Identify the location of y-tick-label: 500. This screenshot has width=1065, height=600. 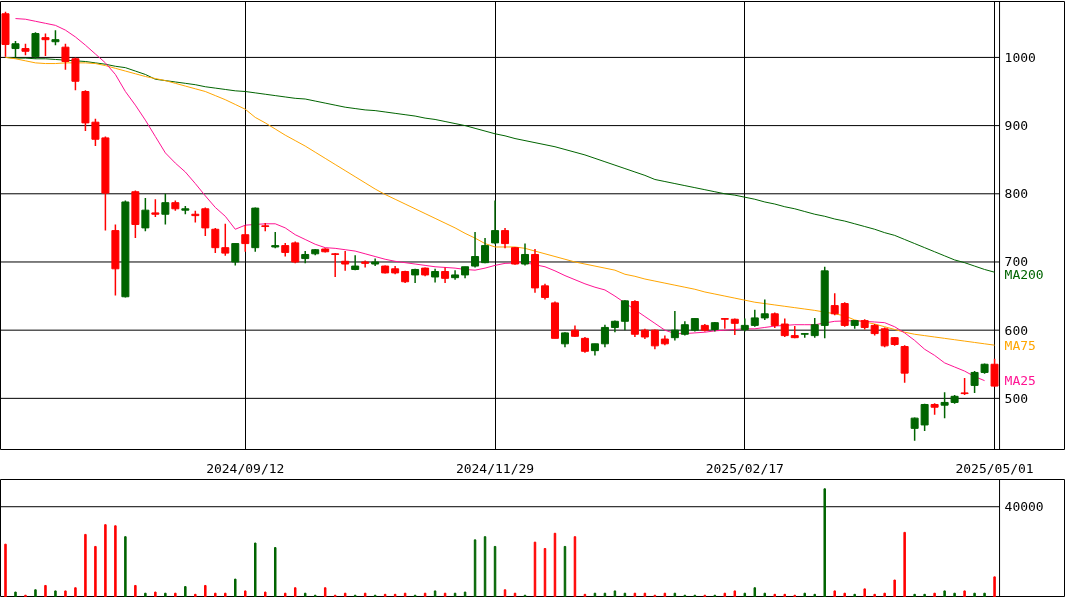
(1016, 398).